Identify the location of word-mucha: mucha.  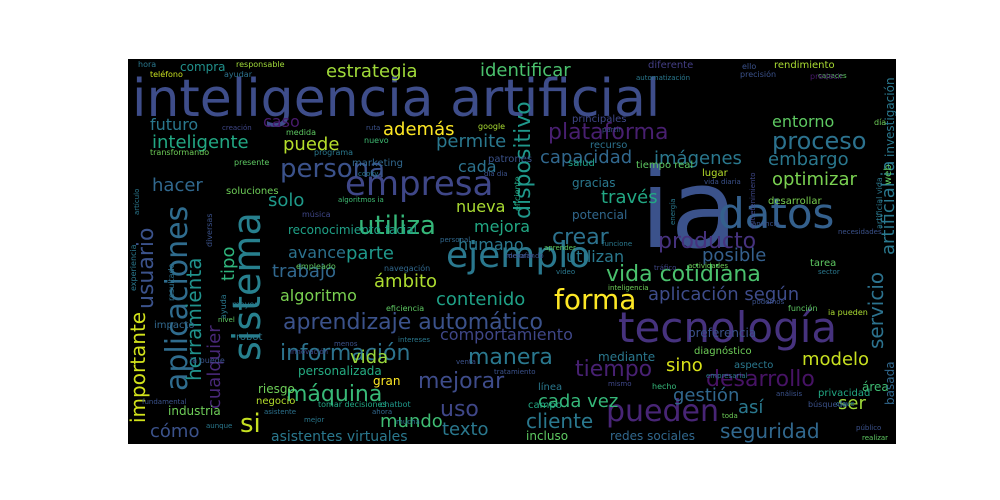
(408, 422).